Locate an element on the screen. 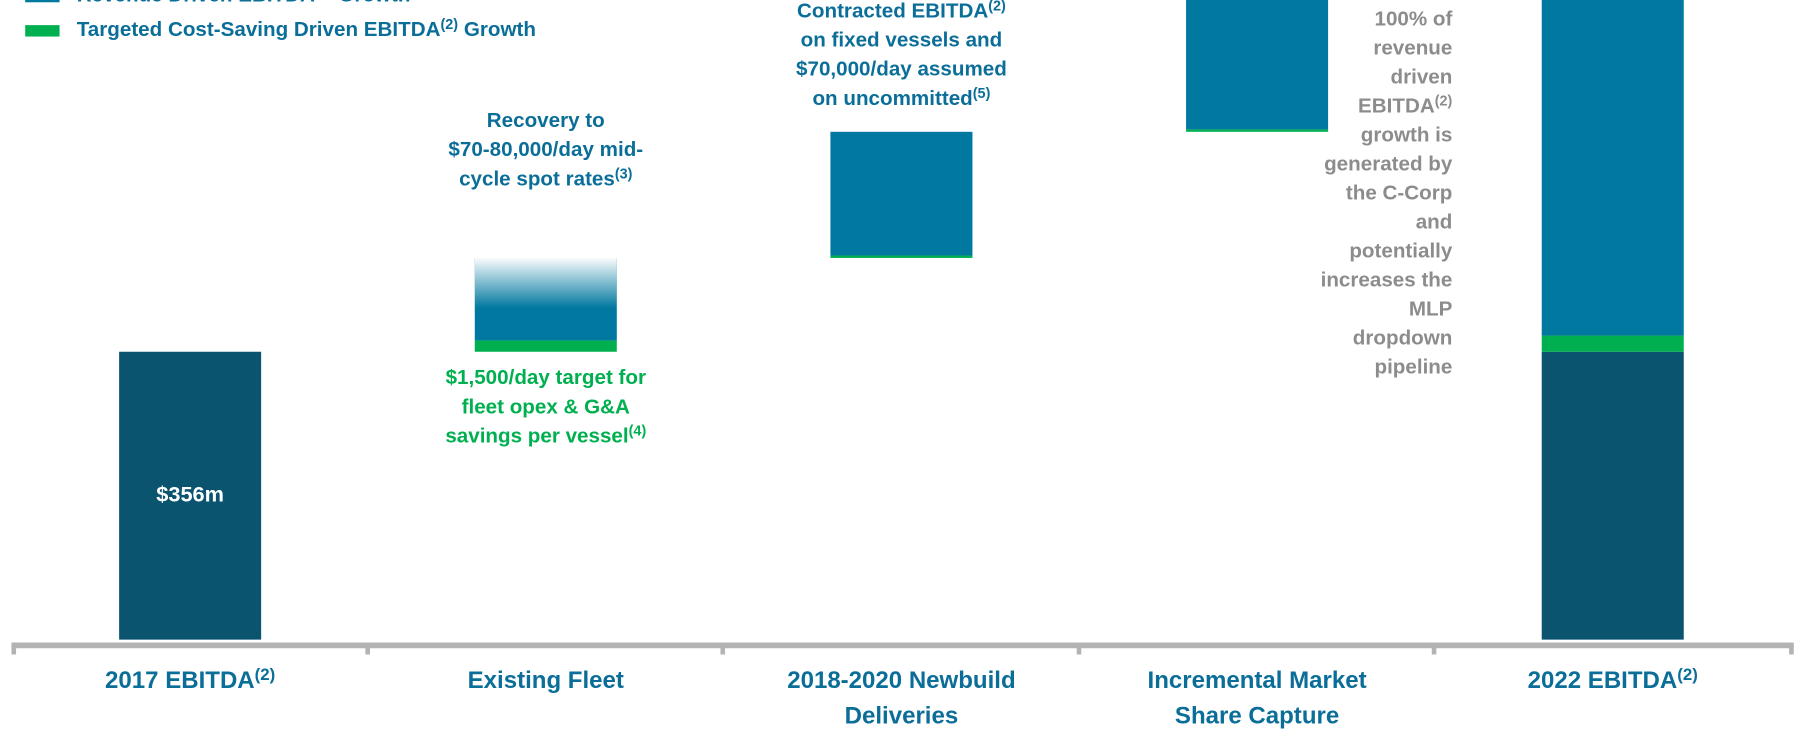 The height and width of the screenshot is (731, 1796). annotation-line: driven is located at coordinates (1422, 77).